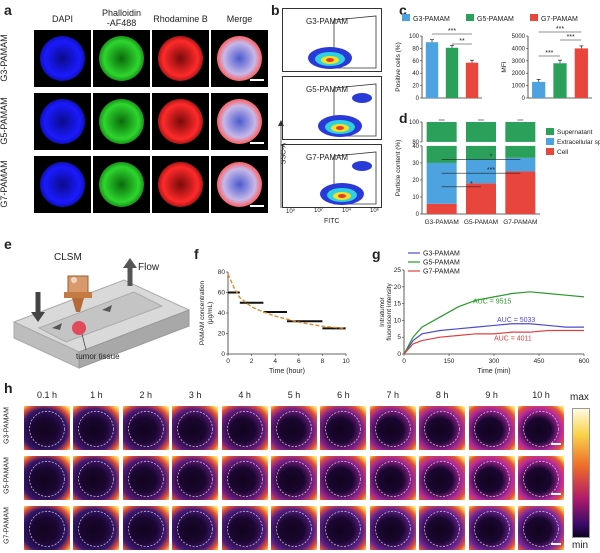  What do you see at coordinates (520, 222) in the screenshot?
I see `x-tick: G7-PAMAM` at bounding box center [520, 222].